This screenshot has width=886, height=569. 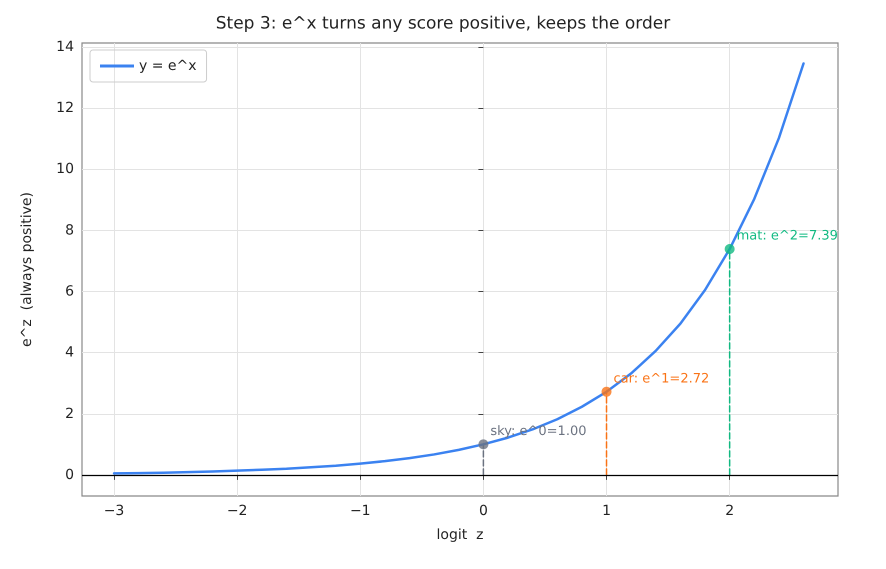 I want to click on x-tick-label: −2, so click(x=237, y=511).